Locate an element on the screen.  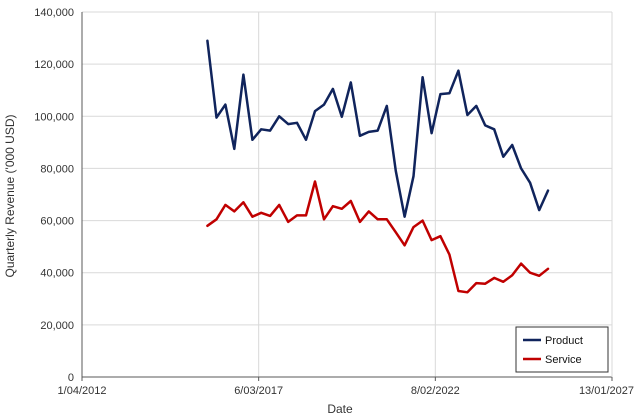
x-axis-title: Date is located at coordinates (340, 409).